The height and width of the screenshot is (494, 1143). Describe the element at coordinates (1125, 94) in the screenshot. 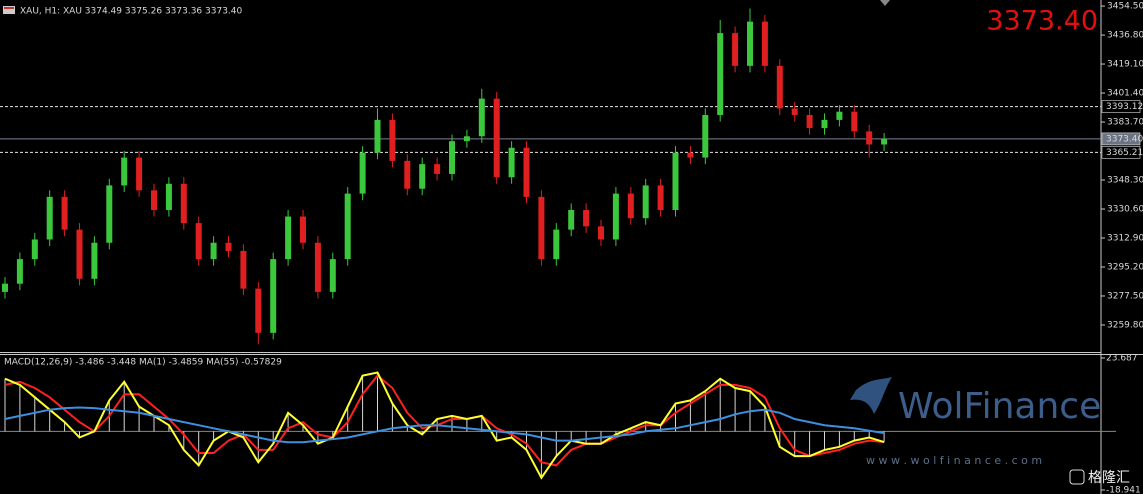

I see `y-tick-label: 3401.40` at that location.